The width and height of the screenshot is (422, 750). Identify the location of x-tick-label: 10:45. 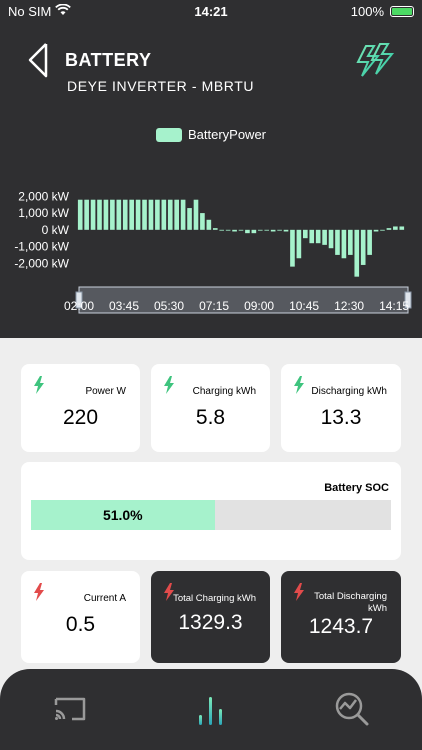
(304, 306).